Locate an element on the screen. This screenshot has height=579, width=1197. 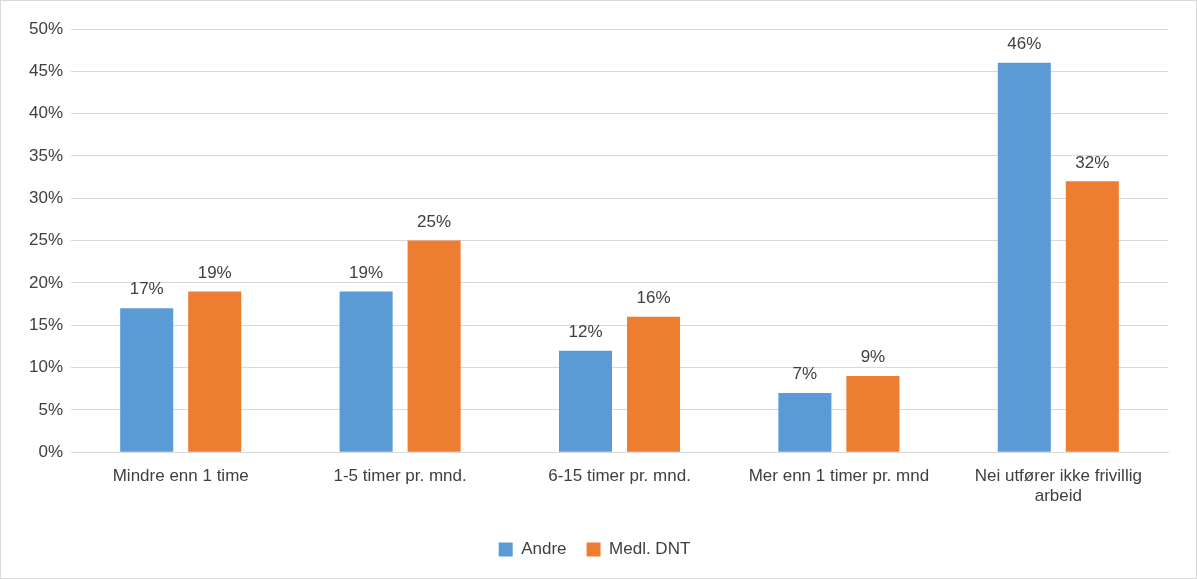
y-tick-label: 25% is located at coordinates (46, 240).